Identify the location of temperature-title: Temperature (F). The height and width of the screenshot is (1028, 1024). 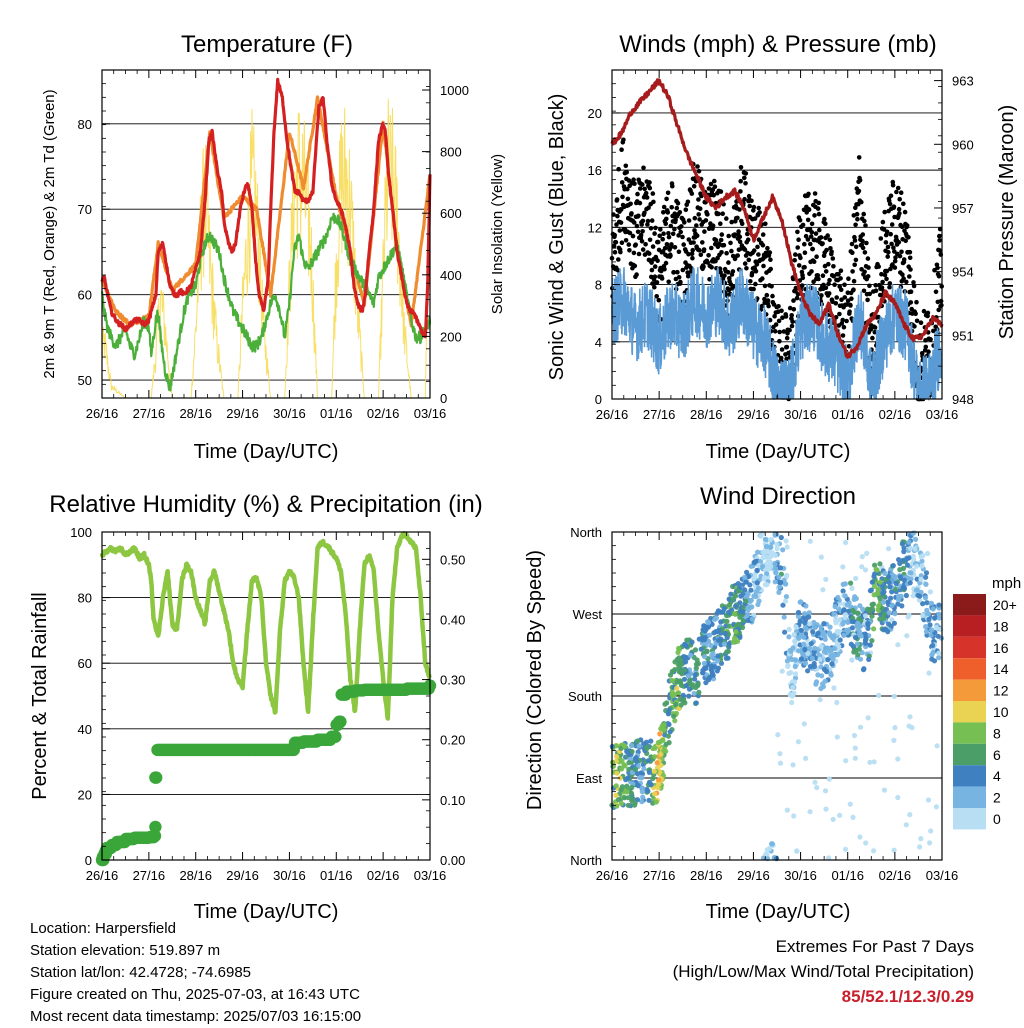
(267, 44).